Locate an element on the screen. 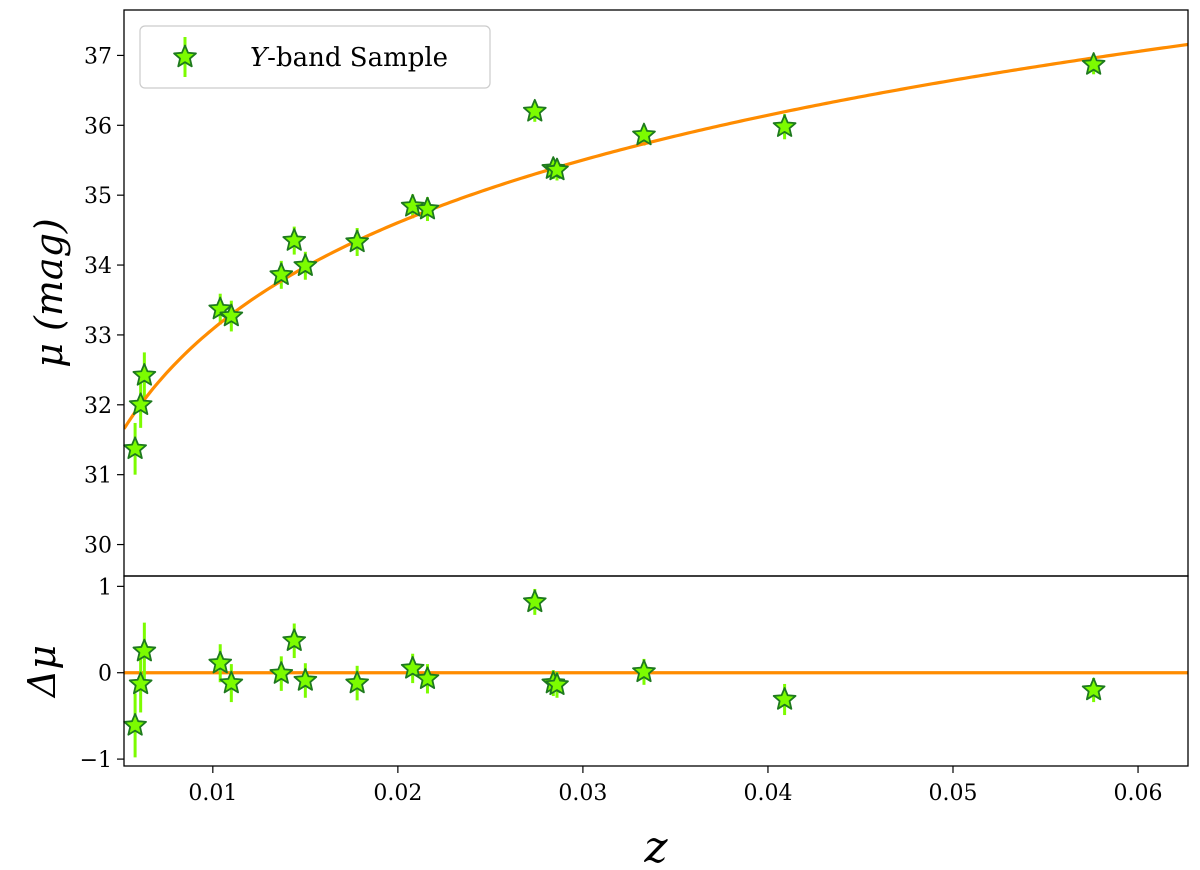 The width and height of the screenshot is (1200, 870). top-y-axis-label: μ (mag) is located at coordinates (49, 292).